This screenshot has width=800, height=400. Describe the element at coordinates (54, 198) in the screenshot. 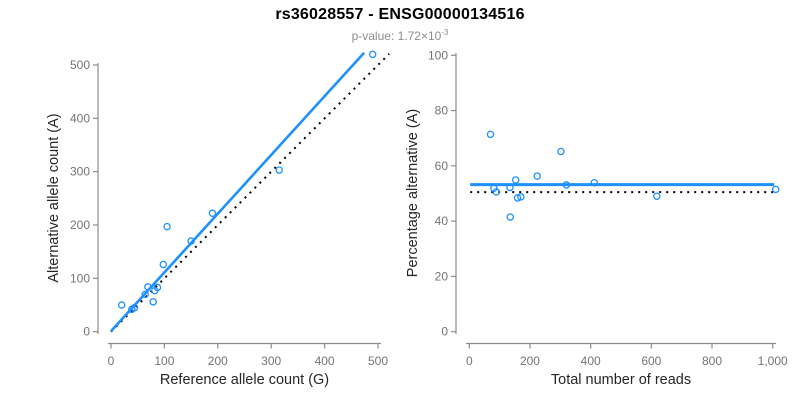

I see `left-y-axis-label: Alternative allele count (A)` at that location.